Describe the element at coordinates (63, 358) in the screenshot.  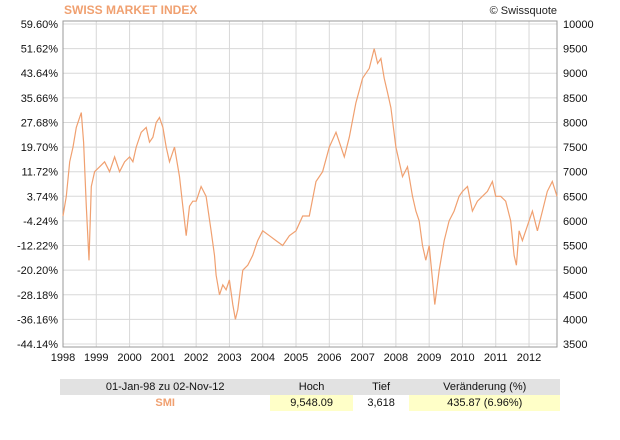
I see `x-tick-label: 1998` at that location.